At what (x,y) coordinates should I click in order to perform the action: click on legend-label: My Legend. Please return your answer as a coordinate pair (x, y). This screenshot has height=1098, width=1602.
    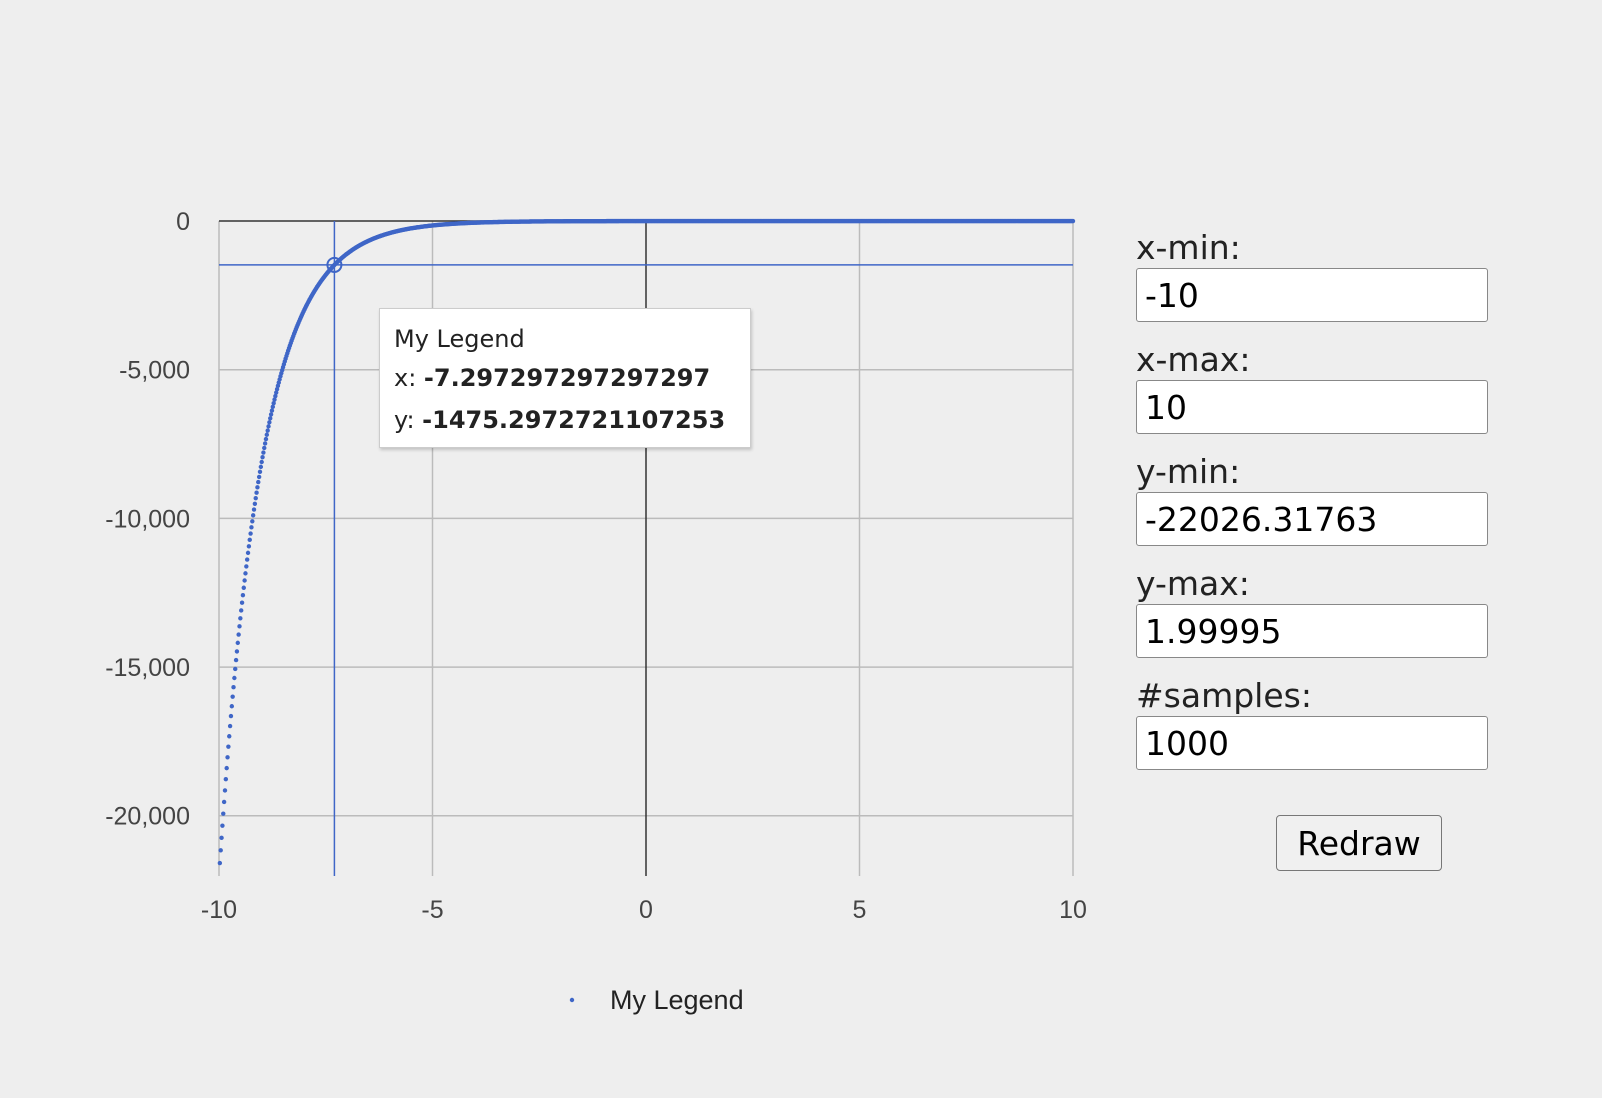
    Looking at the image, I should click on (677, 1000).